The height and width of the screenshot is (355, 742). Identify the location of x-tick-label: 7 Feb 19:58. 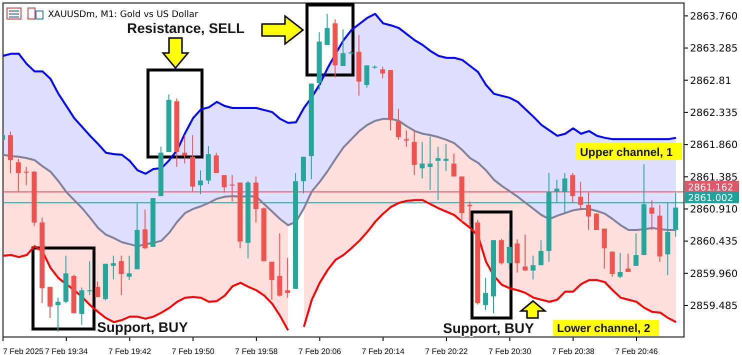
(256, 351).